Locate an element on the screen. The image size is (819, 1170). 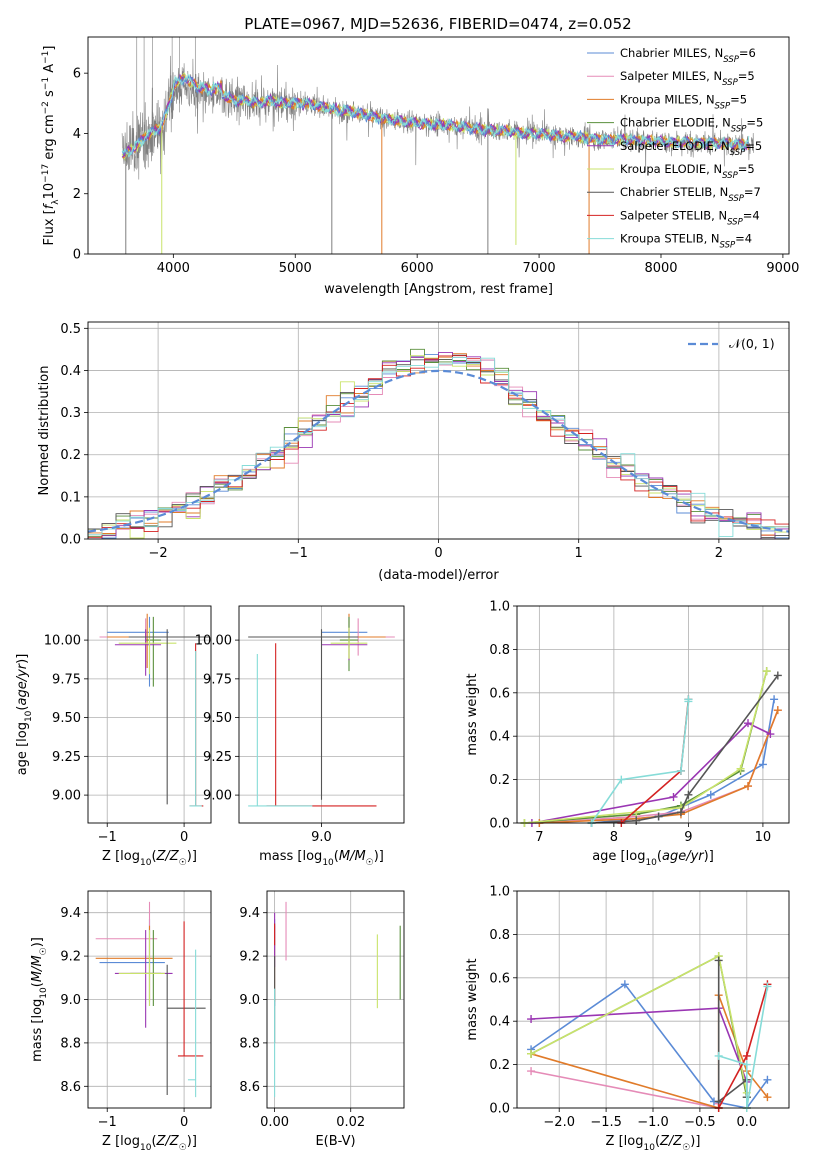
y-tick-label: 9.50 is located at coordinates (217, 718).